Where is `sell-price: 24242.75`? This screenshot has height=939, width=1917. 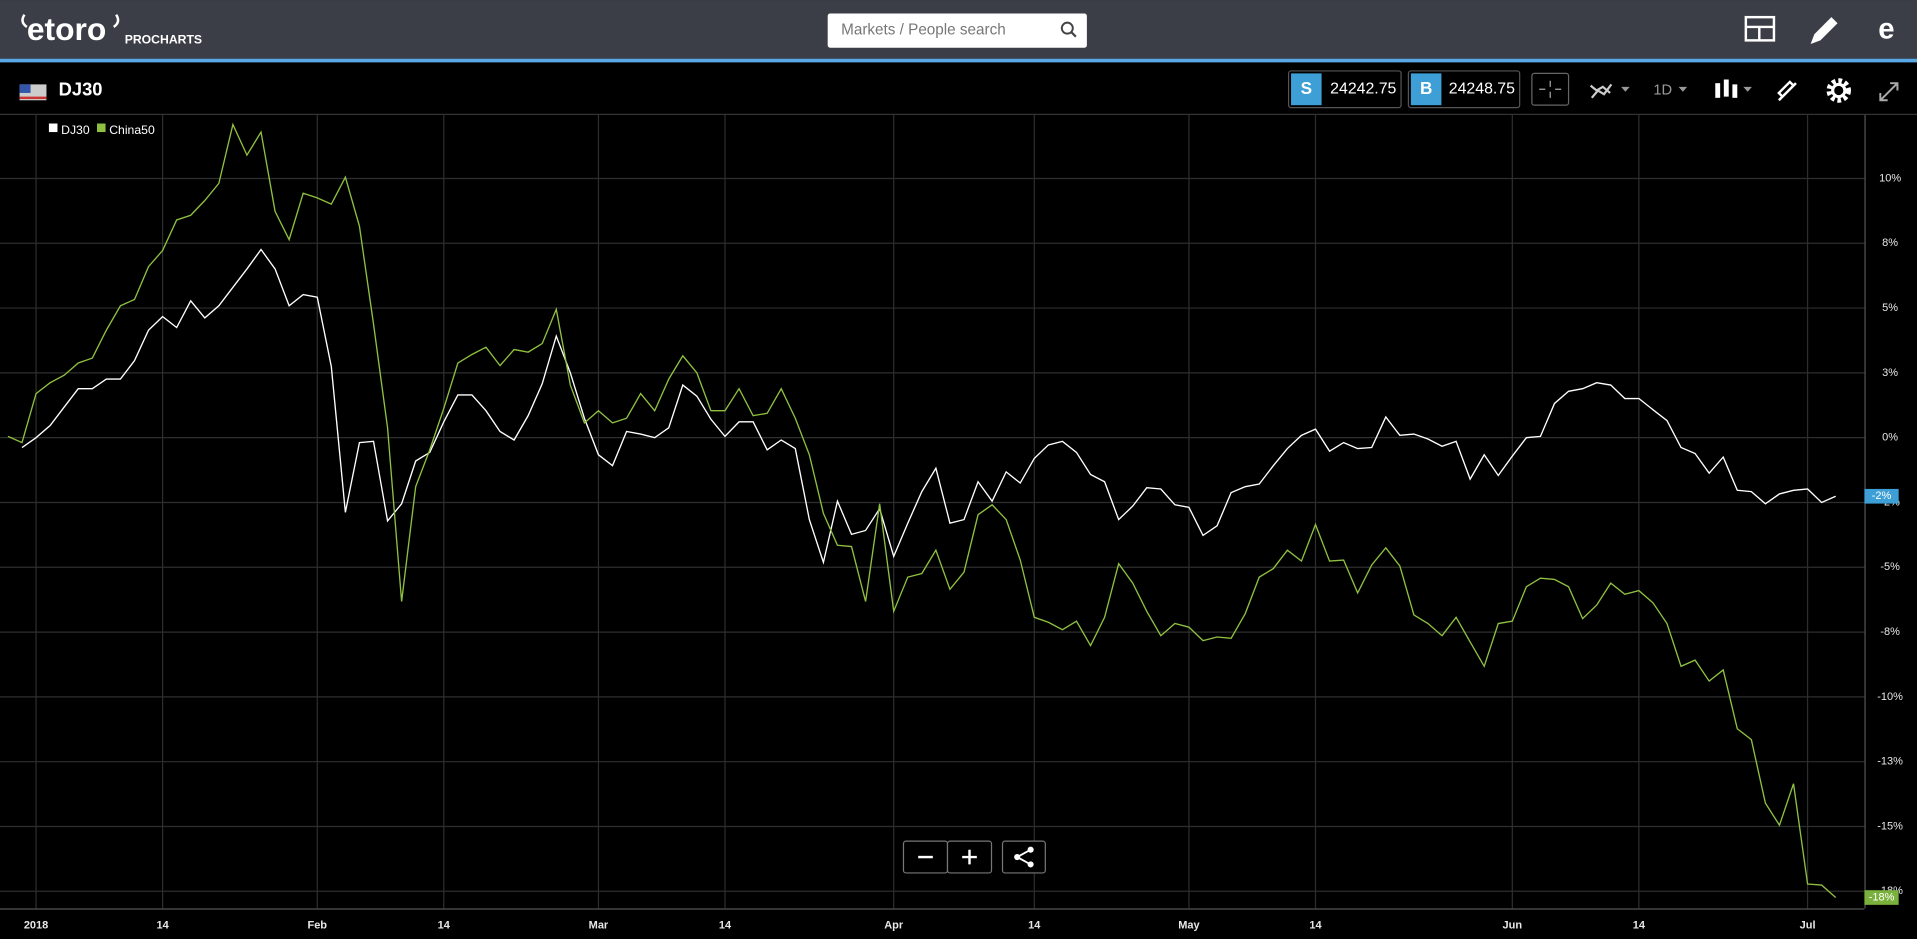
sell-price: 24242.75 is located at coordinates (1363, 88).